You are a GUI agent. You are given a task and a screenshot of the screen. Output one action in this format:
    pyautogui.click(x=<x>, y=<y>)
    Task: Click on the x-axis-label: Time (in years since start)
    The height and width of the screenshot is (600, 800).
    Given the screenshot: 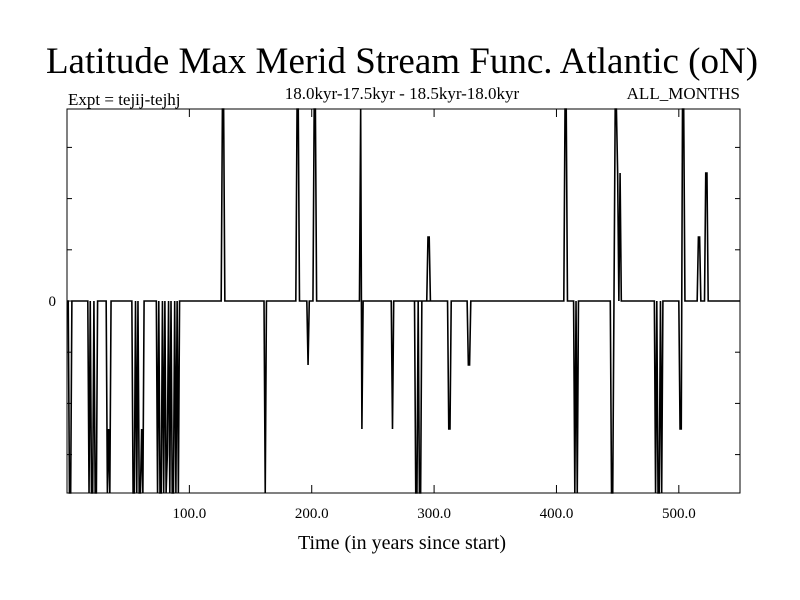 What is the action you would take?
    pyautogui.click(x=402, y=543)
    